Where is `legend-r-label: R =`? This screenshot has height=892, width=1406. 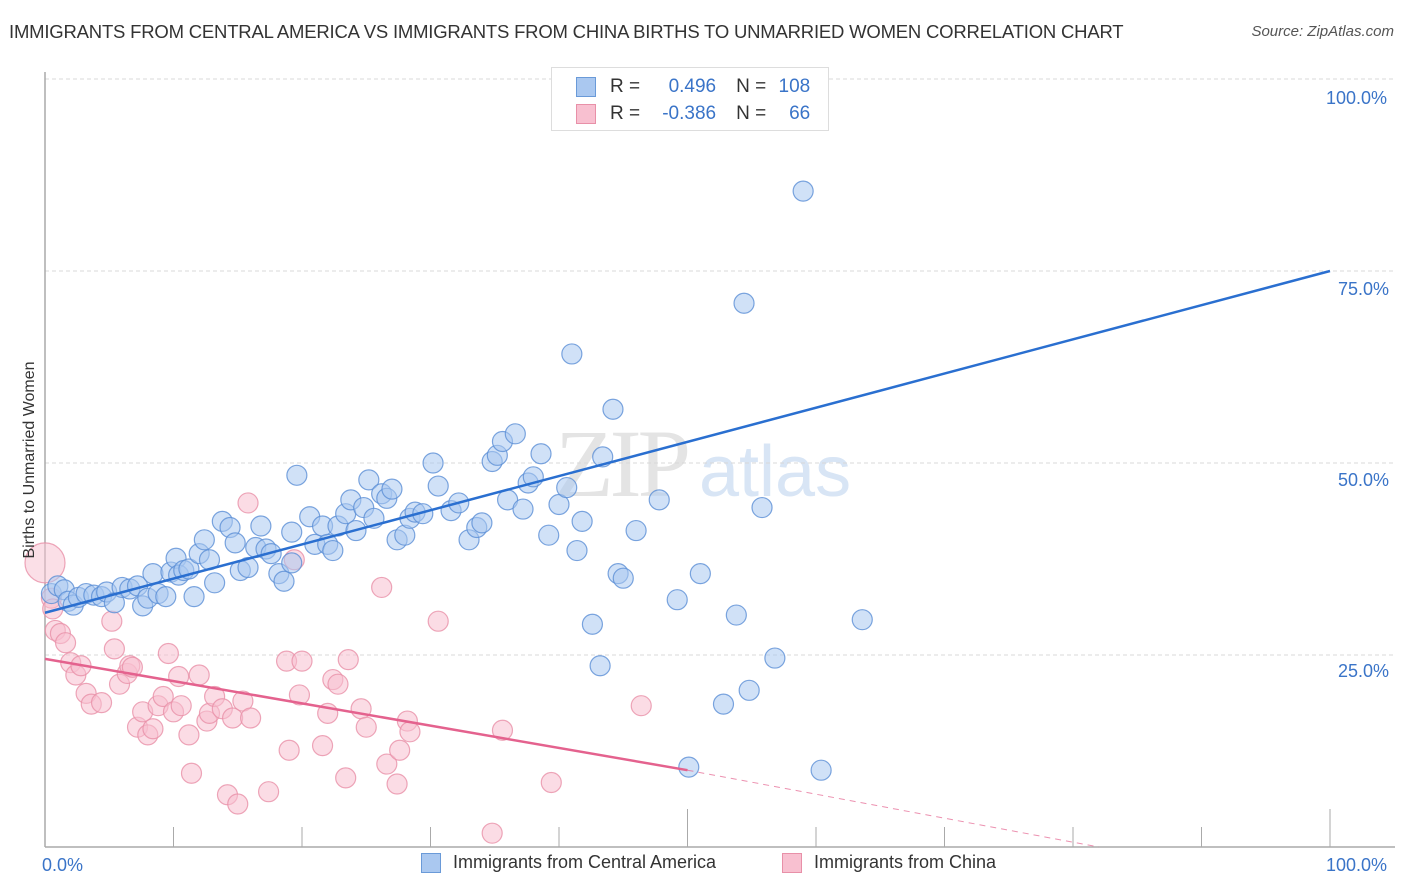
legend-r-label: R = is located at coordinates (625, 86).